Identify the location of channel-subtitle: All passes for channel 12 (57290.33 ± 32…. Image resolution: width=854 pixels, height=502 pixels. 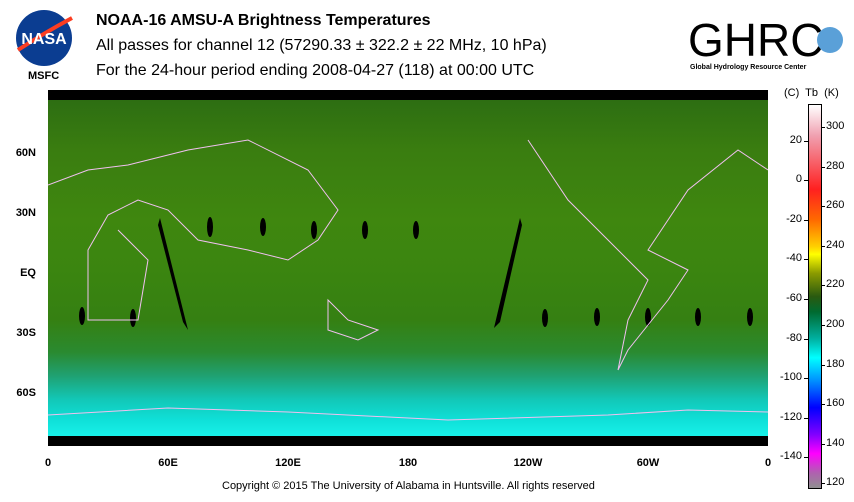
(321, 45).